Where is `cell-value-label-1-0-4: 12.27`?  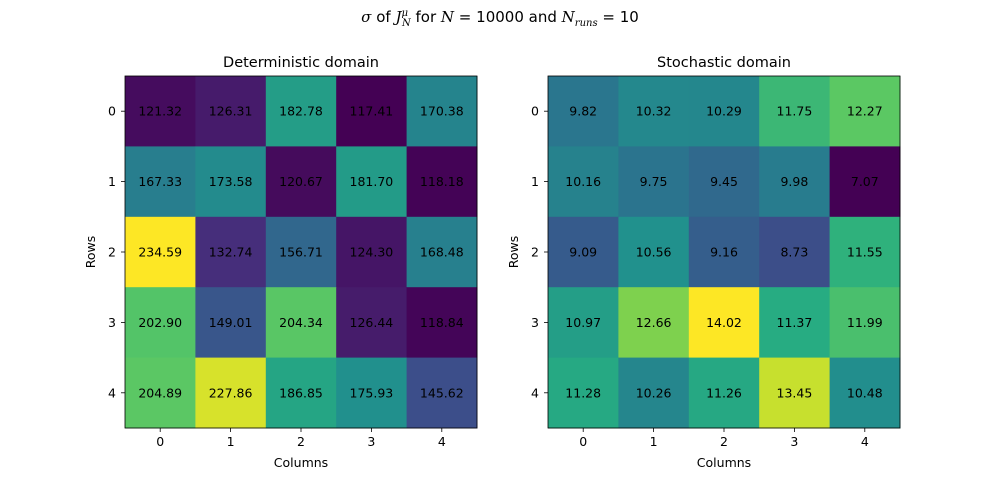 cell-value-label-1-0-4: 12.27 is located at coordinates (865, 111).